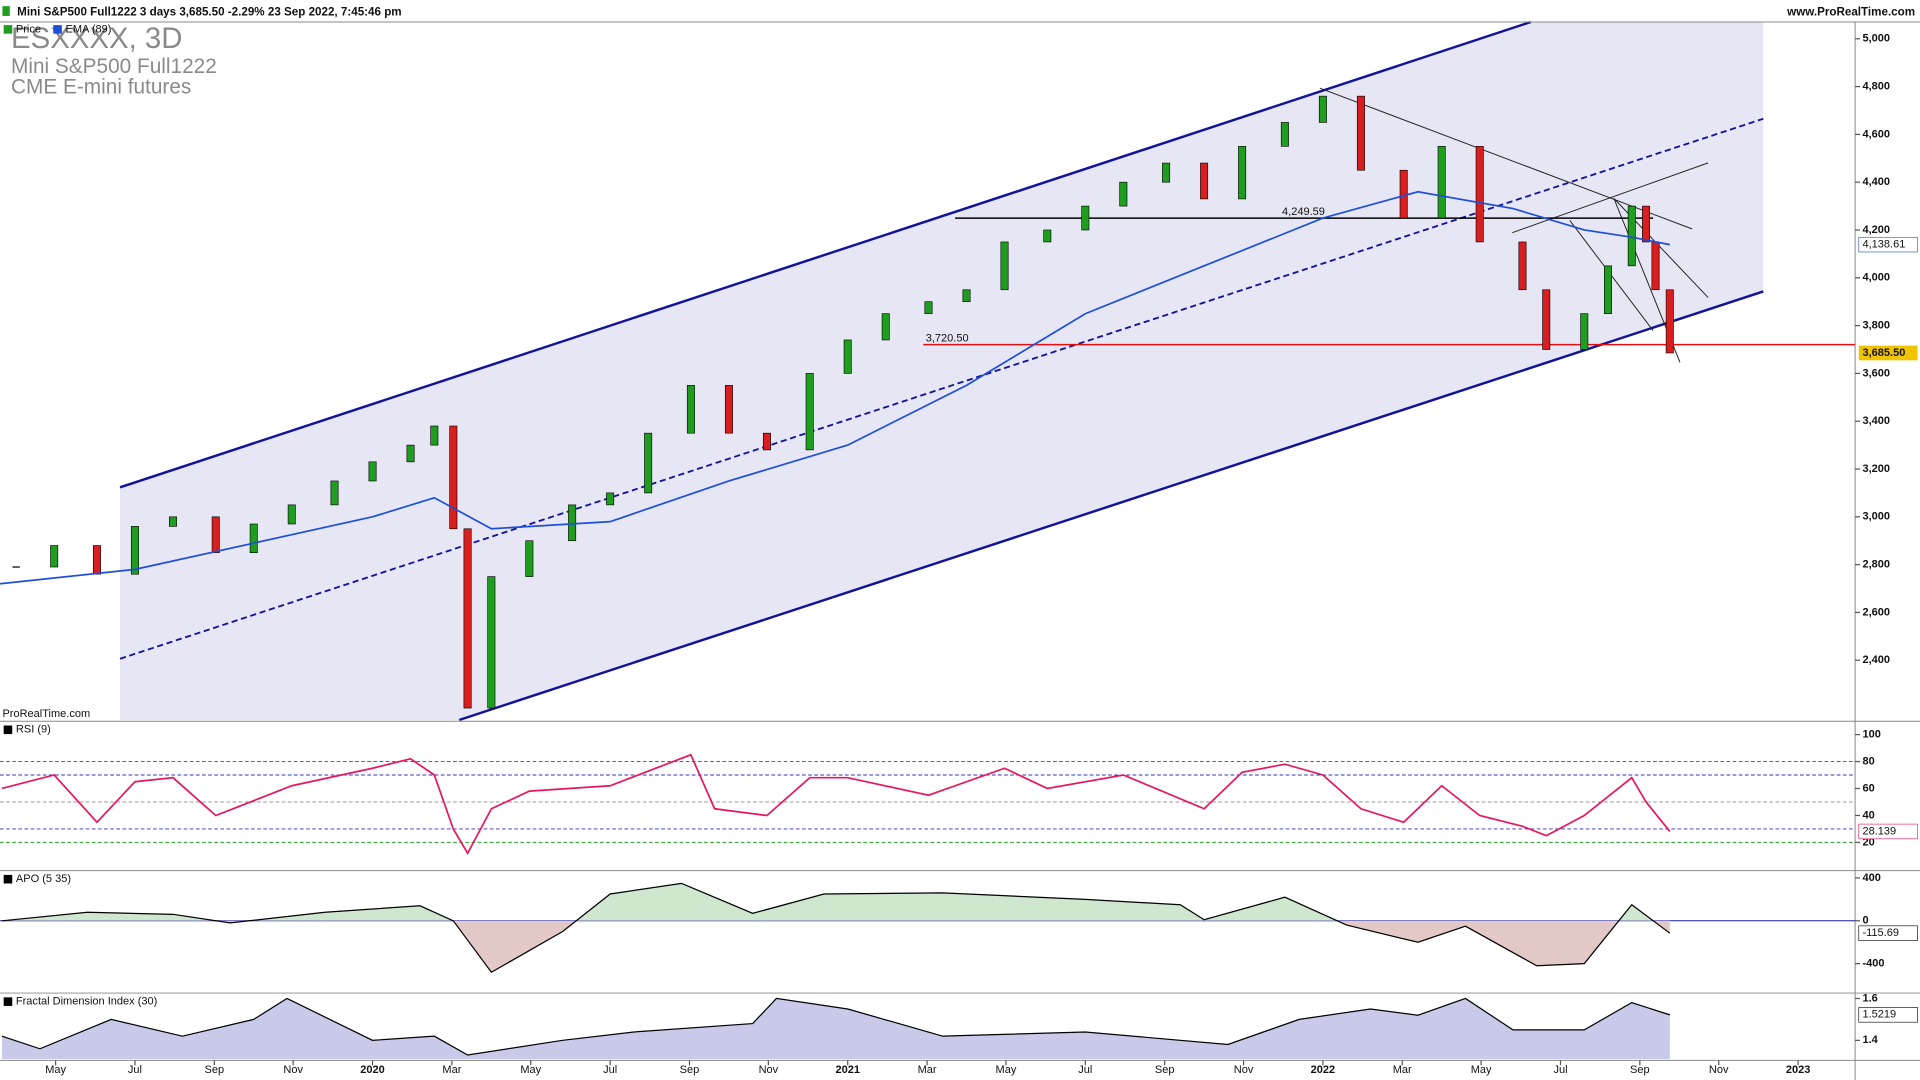 The width and height of the screenshot is (1920, 1080). Describe the element at coordinates (1876, 278) in the screenshot. I see `y-tick-label: 4,000` at that location.